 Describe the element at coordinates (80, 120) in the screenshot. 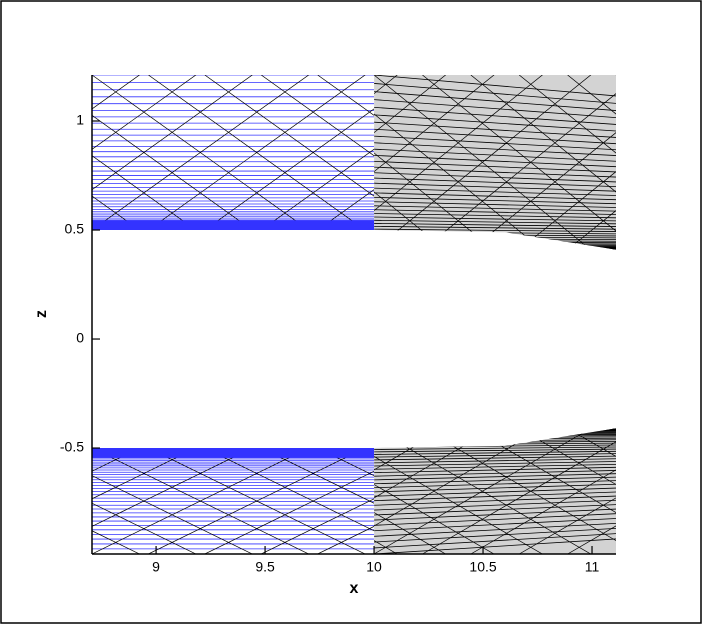

I see `y-tick-label: 1` at that location.